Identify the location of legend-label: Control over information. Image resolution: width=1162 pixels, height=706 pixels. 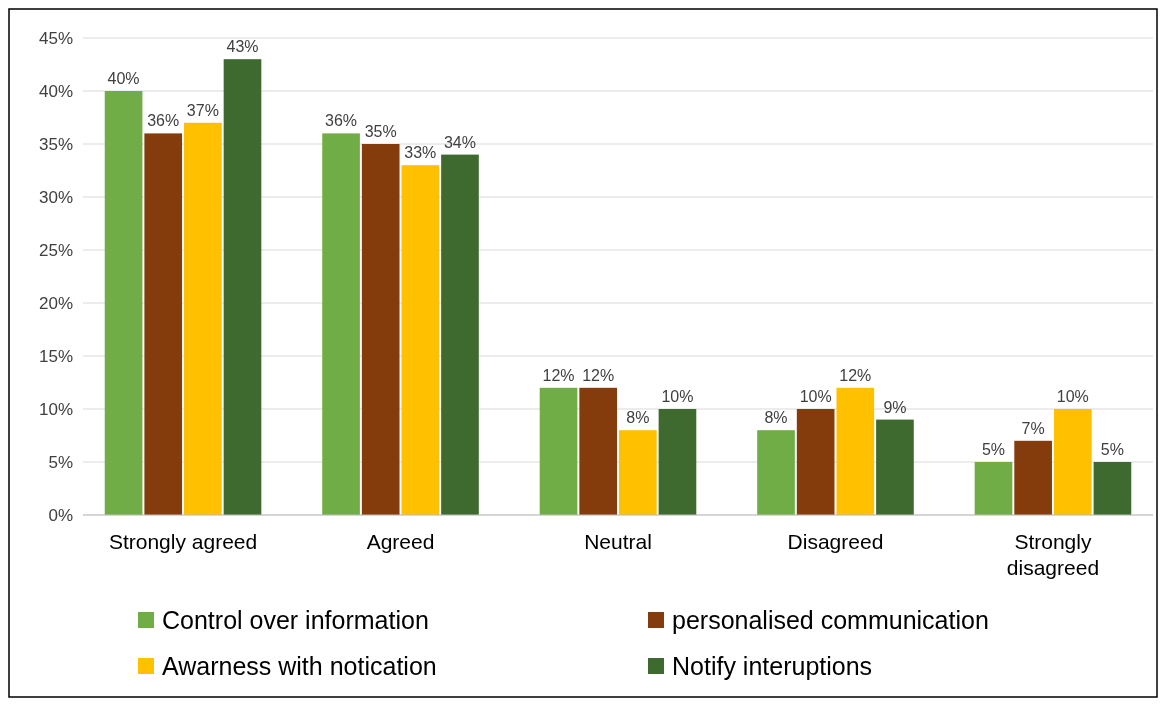
(295, 619).